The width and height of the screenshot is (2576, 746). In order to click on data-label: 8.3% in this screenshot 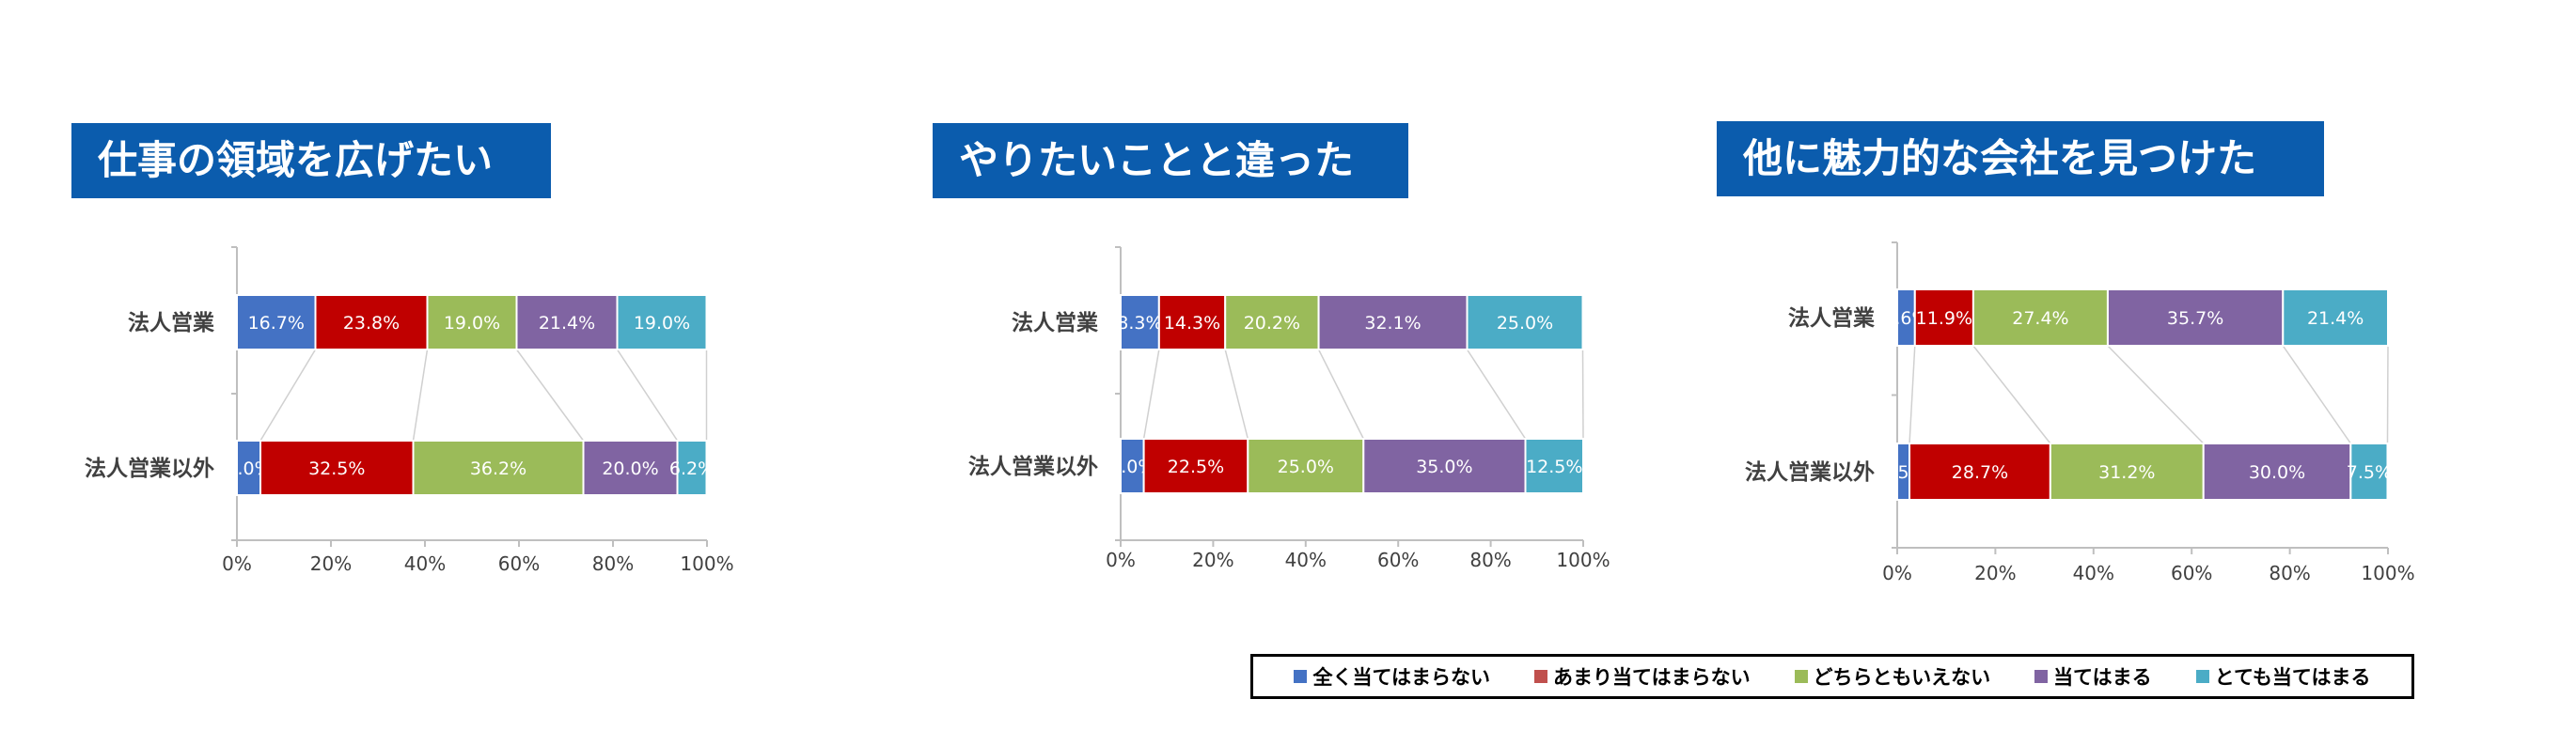, I will do `click(1140, 324)`.